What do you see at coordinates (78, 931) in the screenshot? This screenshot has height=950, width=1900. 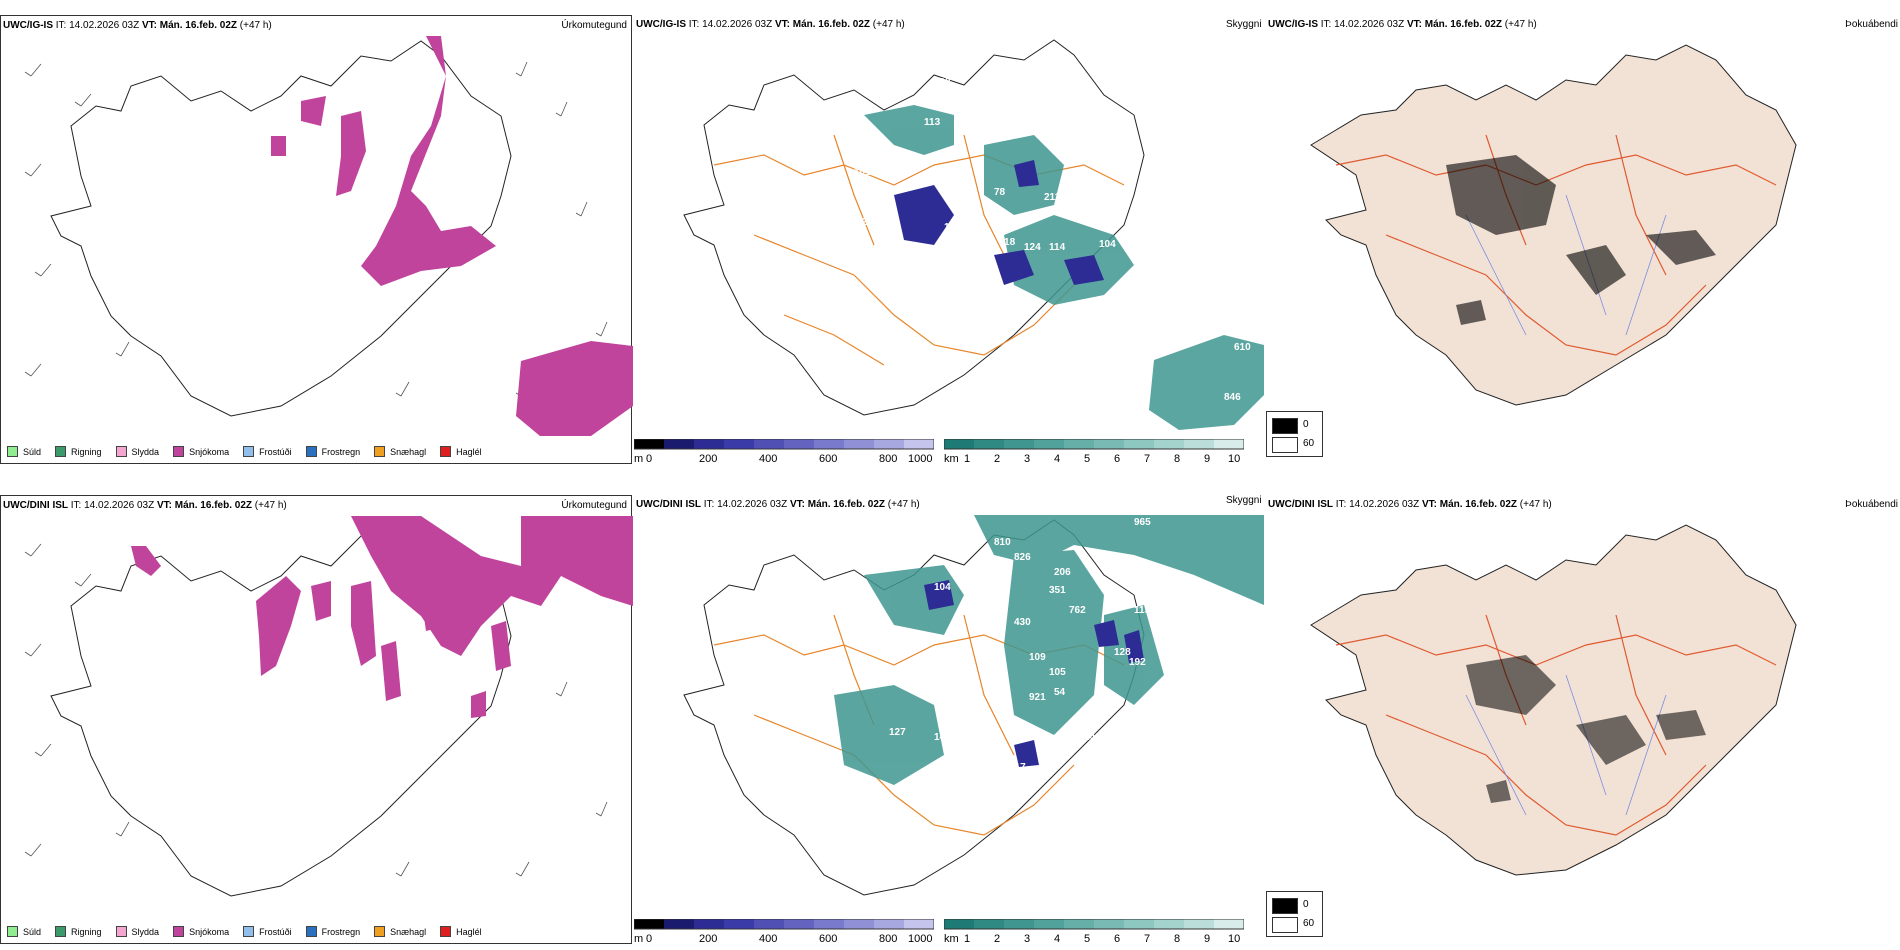 I see `legend-item: Rigning` at bounding box center [78, 931].